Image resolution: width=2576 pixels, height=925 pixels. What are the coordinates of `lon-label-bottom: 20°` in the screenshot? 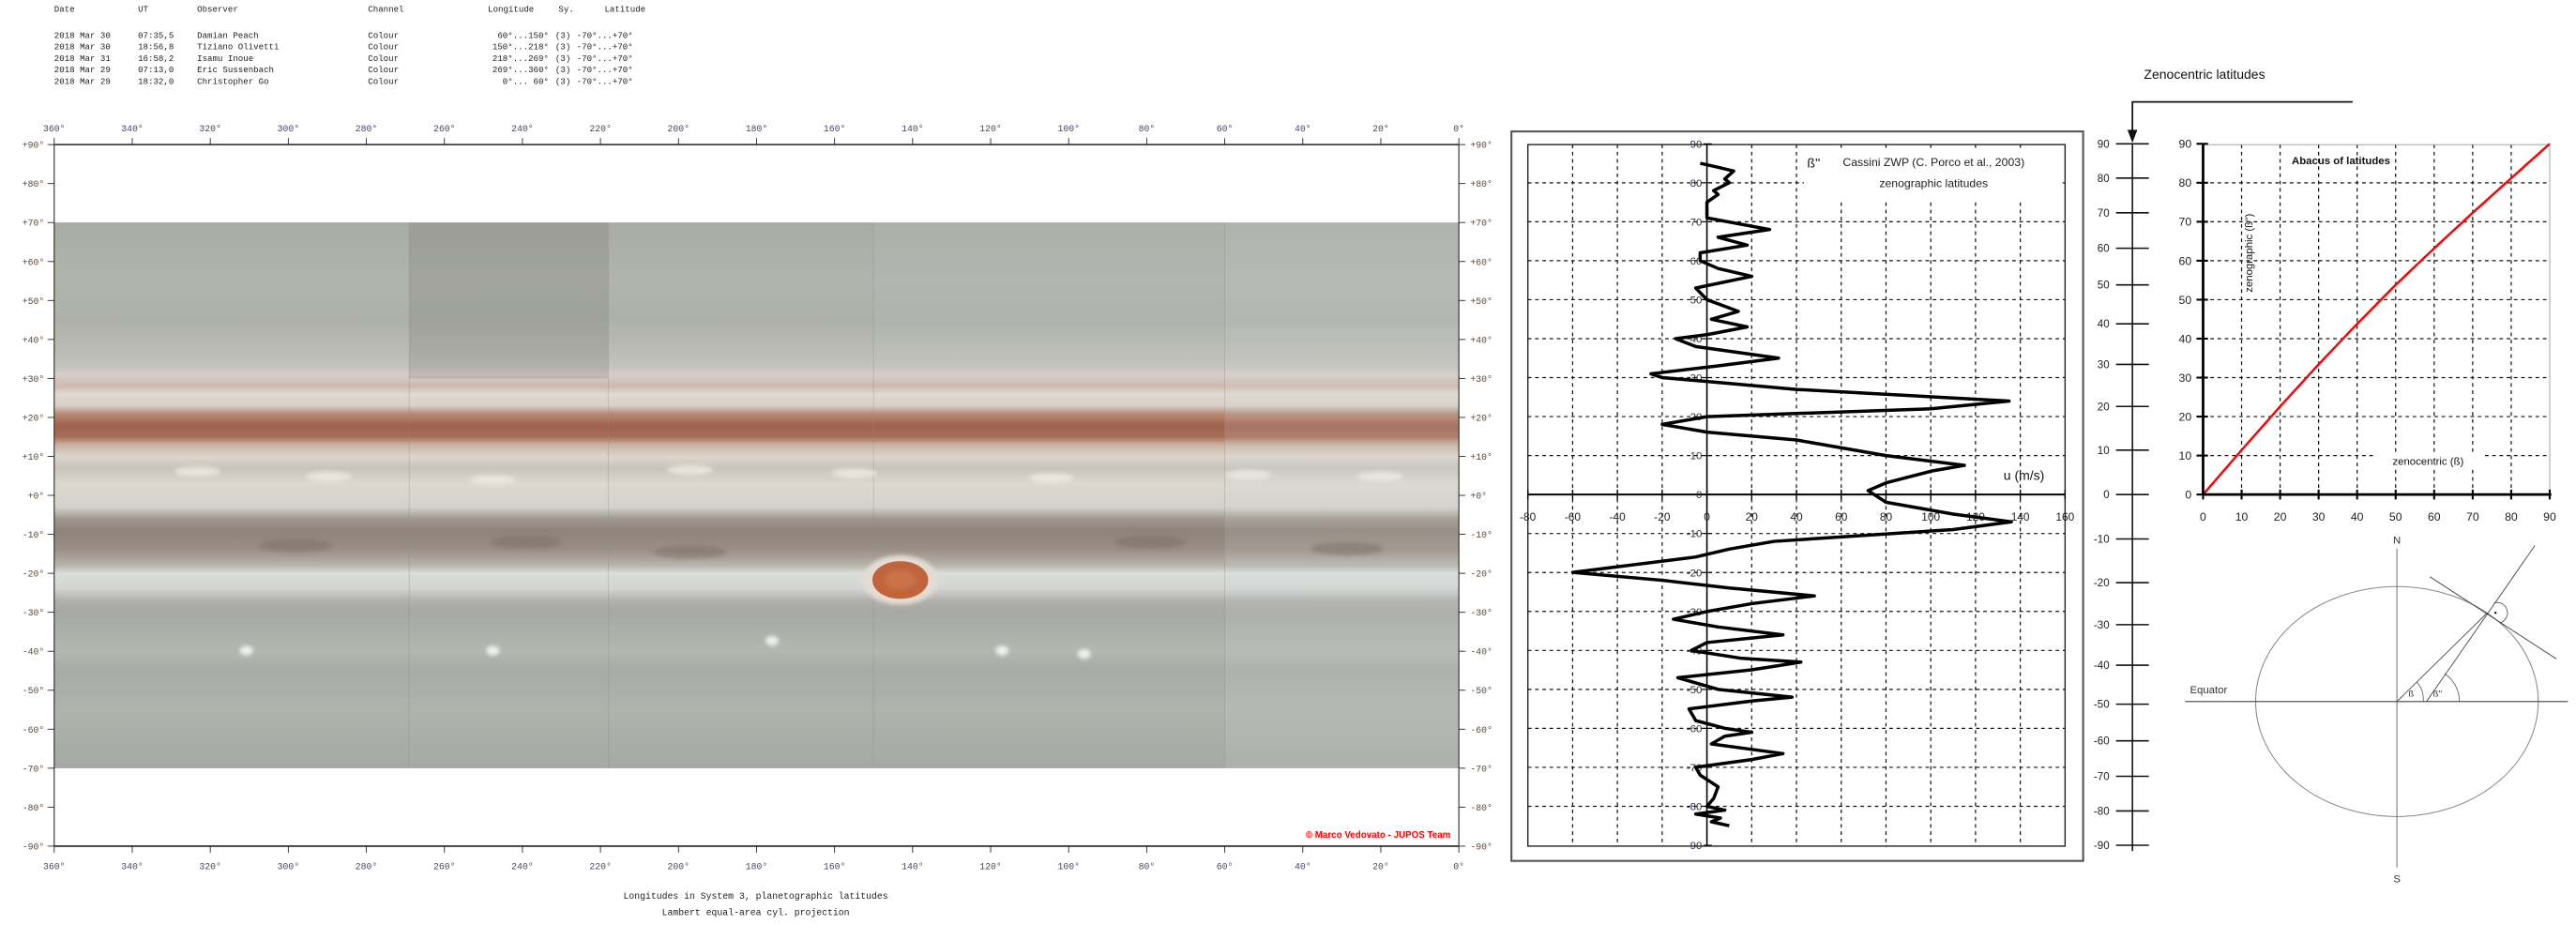 It's located at (1380, 866).